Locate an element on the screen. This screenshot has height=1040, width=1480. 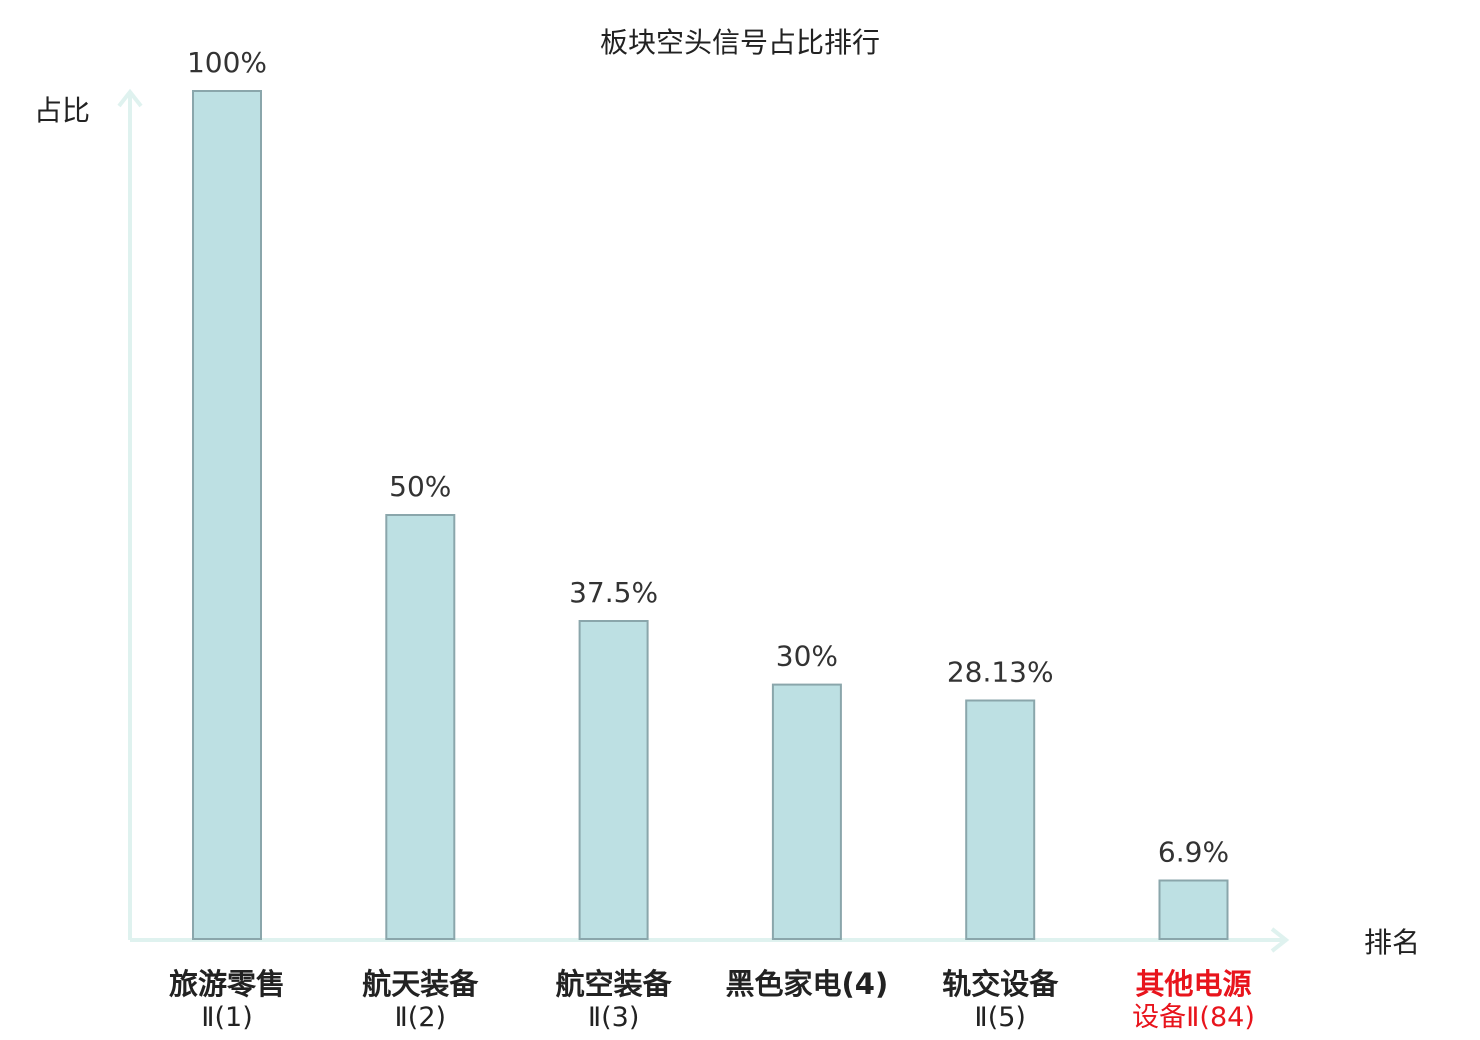
x-axis-label: 排名 is located at coordinates (1392, 942).